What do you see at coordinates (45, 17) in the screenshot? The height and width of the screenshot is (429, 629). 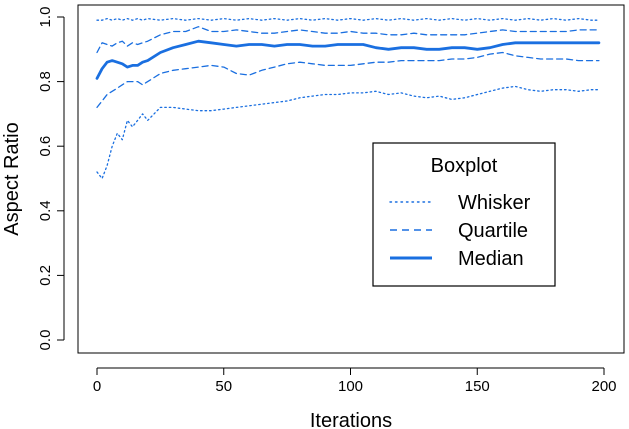 I see `y-tick-label: 1.0` at bounding box center [45, 17].